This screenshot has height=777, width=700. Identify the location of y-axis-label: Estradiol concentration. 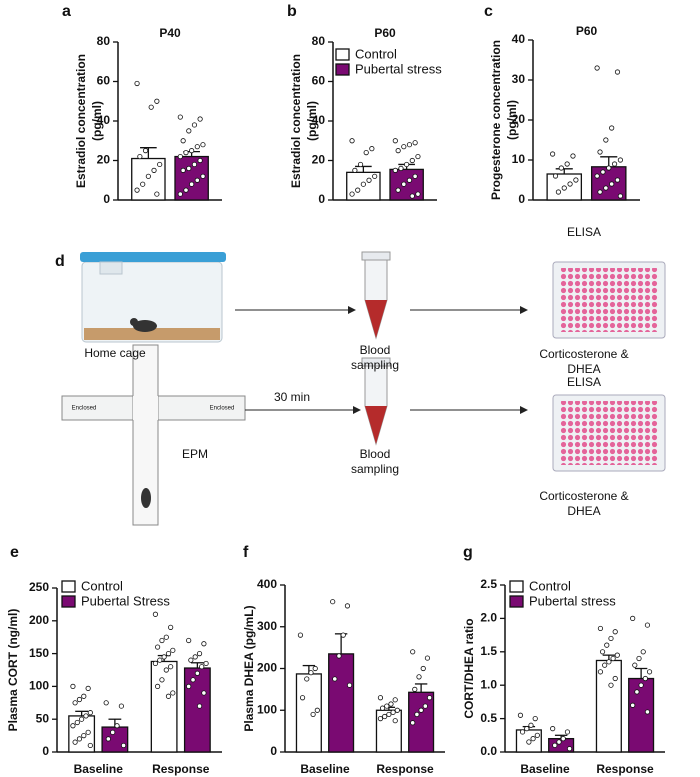
(296, 121).